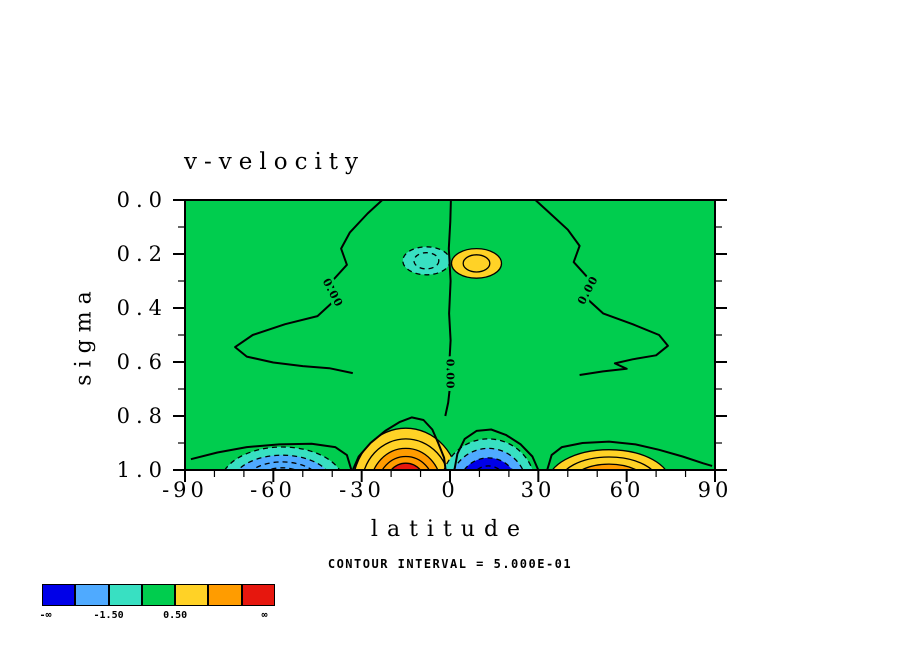  What do you see at coordinates (225, 595) in the screenshot?
I see `colorbar-segment-orange` at bounding box center [225, 595].